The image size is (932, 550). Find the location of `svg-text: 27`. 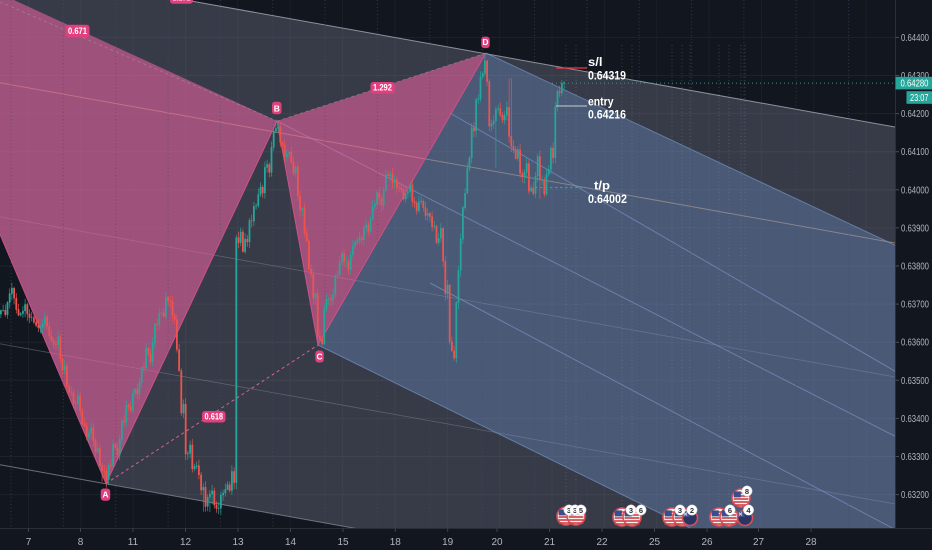

svg-text: 27 is located at coordinates (759, 542).